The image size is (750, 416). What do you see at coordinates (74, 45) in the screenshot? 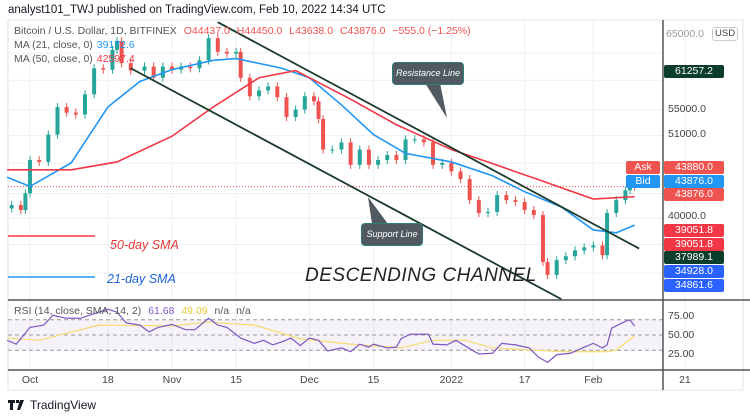
I see `ma21-legend: MA (21, close, 0) 39172.6` at bounding box center [74, 45].